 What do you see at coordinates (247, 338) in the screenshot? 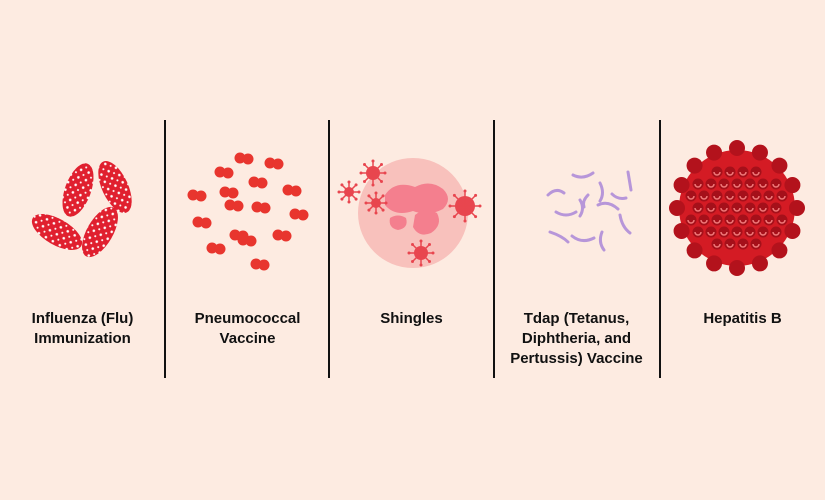
I see `label-line: Vaccine` at bounding box center [247, 338].